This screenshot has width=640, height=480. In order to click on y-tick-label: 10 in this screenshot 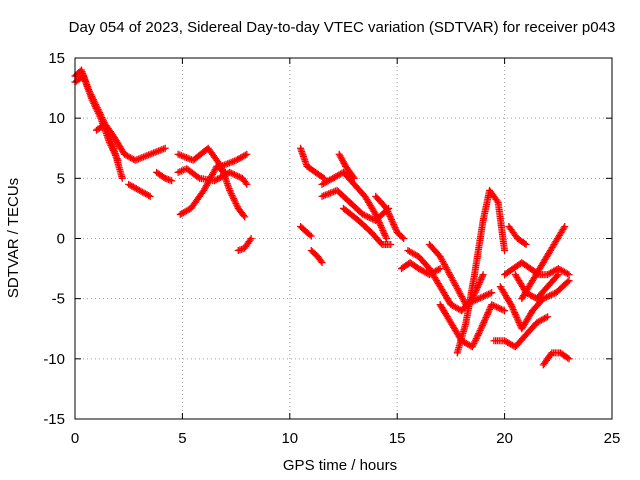, I will do `click(56, 118)`.